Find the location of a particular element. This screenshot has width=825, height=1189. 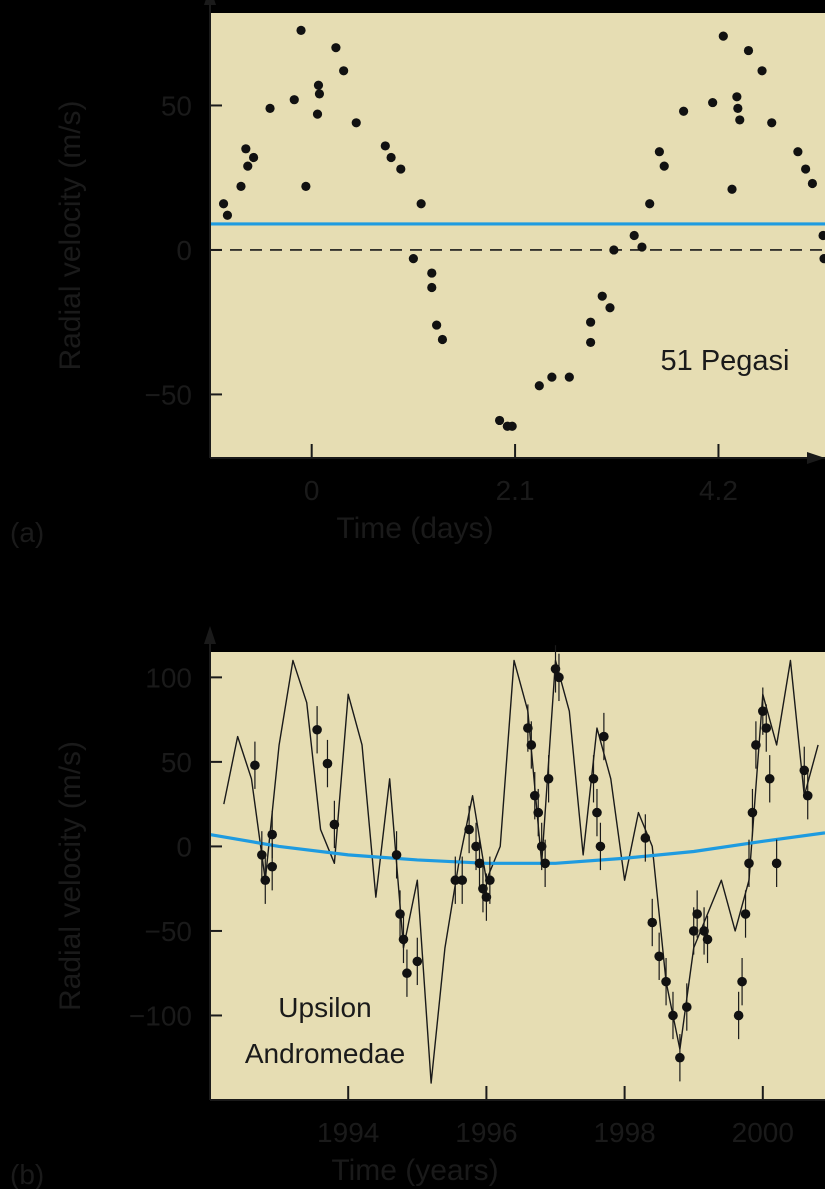

panel-label: (a) is located at coordinates (27, 532).